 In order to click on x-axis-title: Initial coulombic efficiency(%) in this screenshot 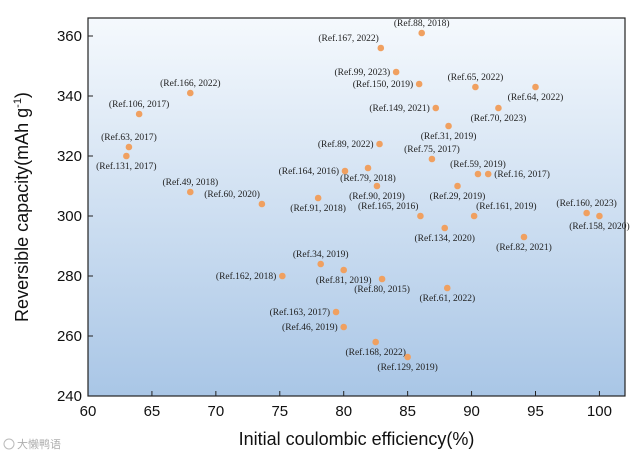, I will do `click(357, 439)`.